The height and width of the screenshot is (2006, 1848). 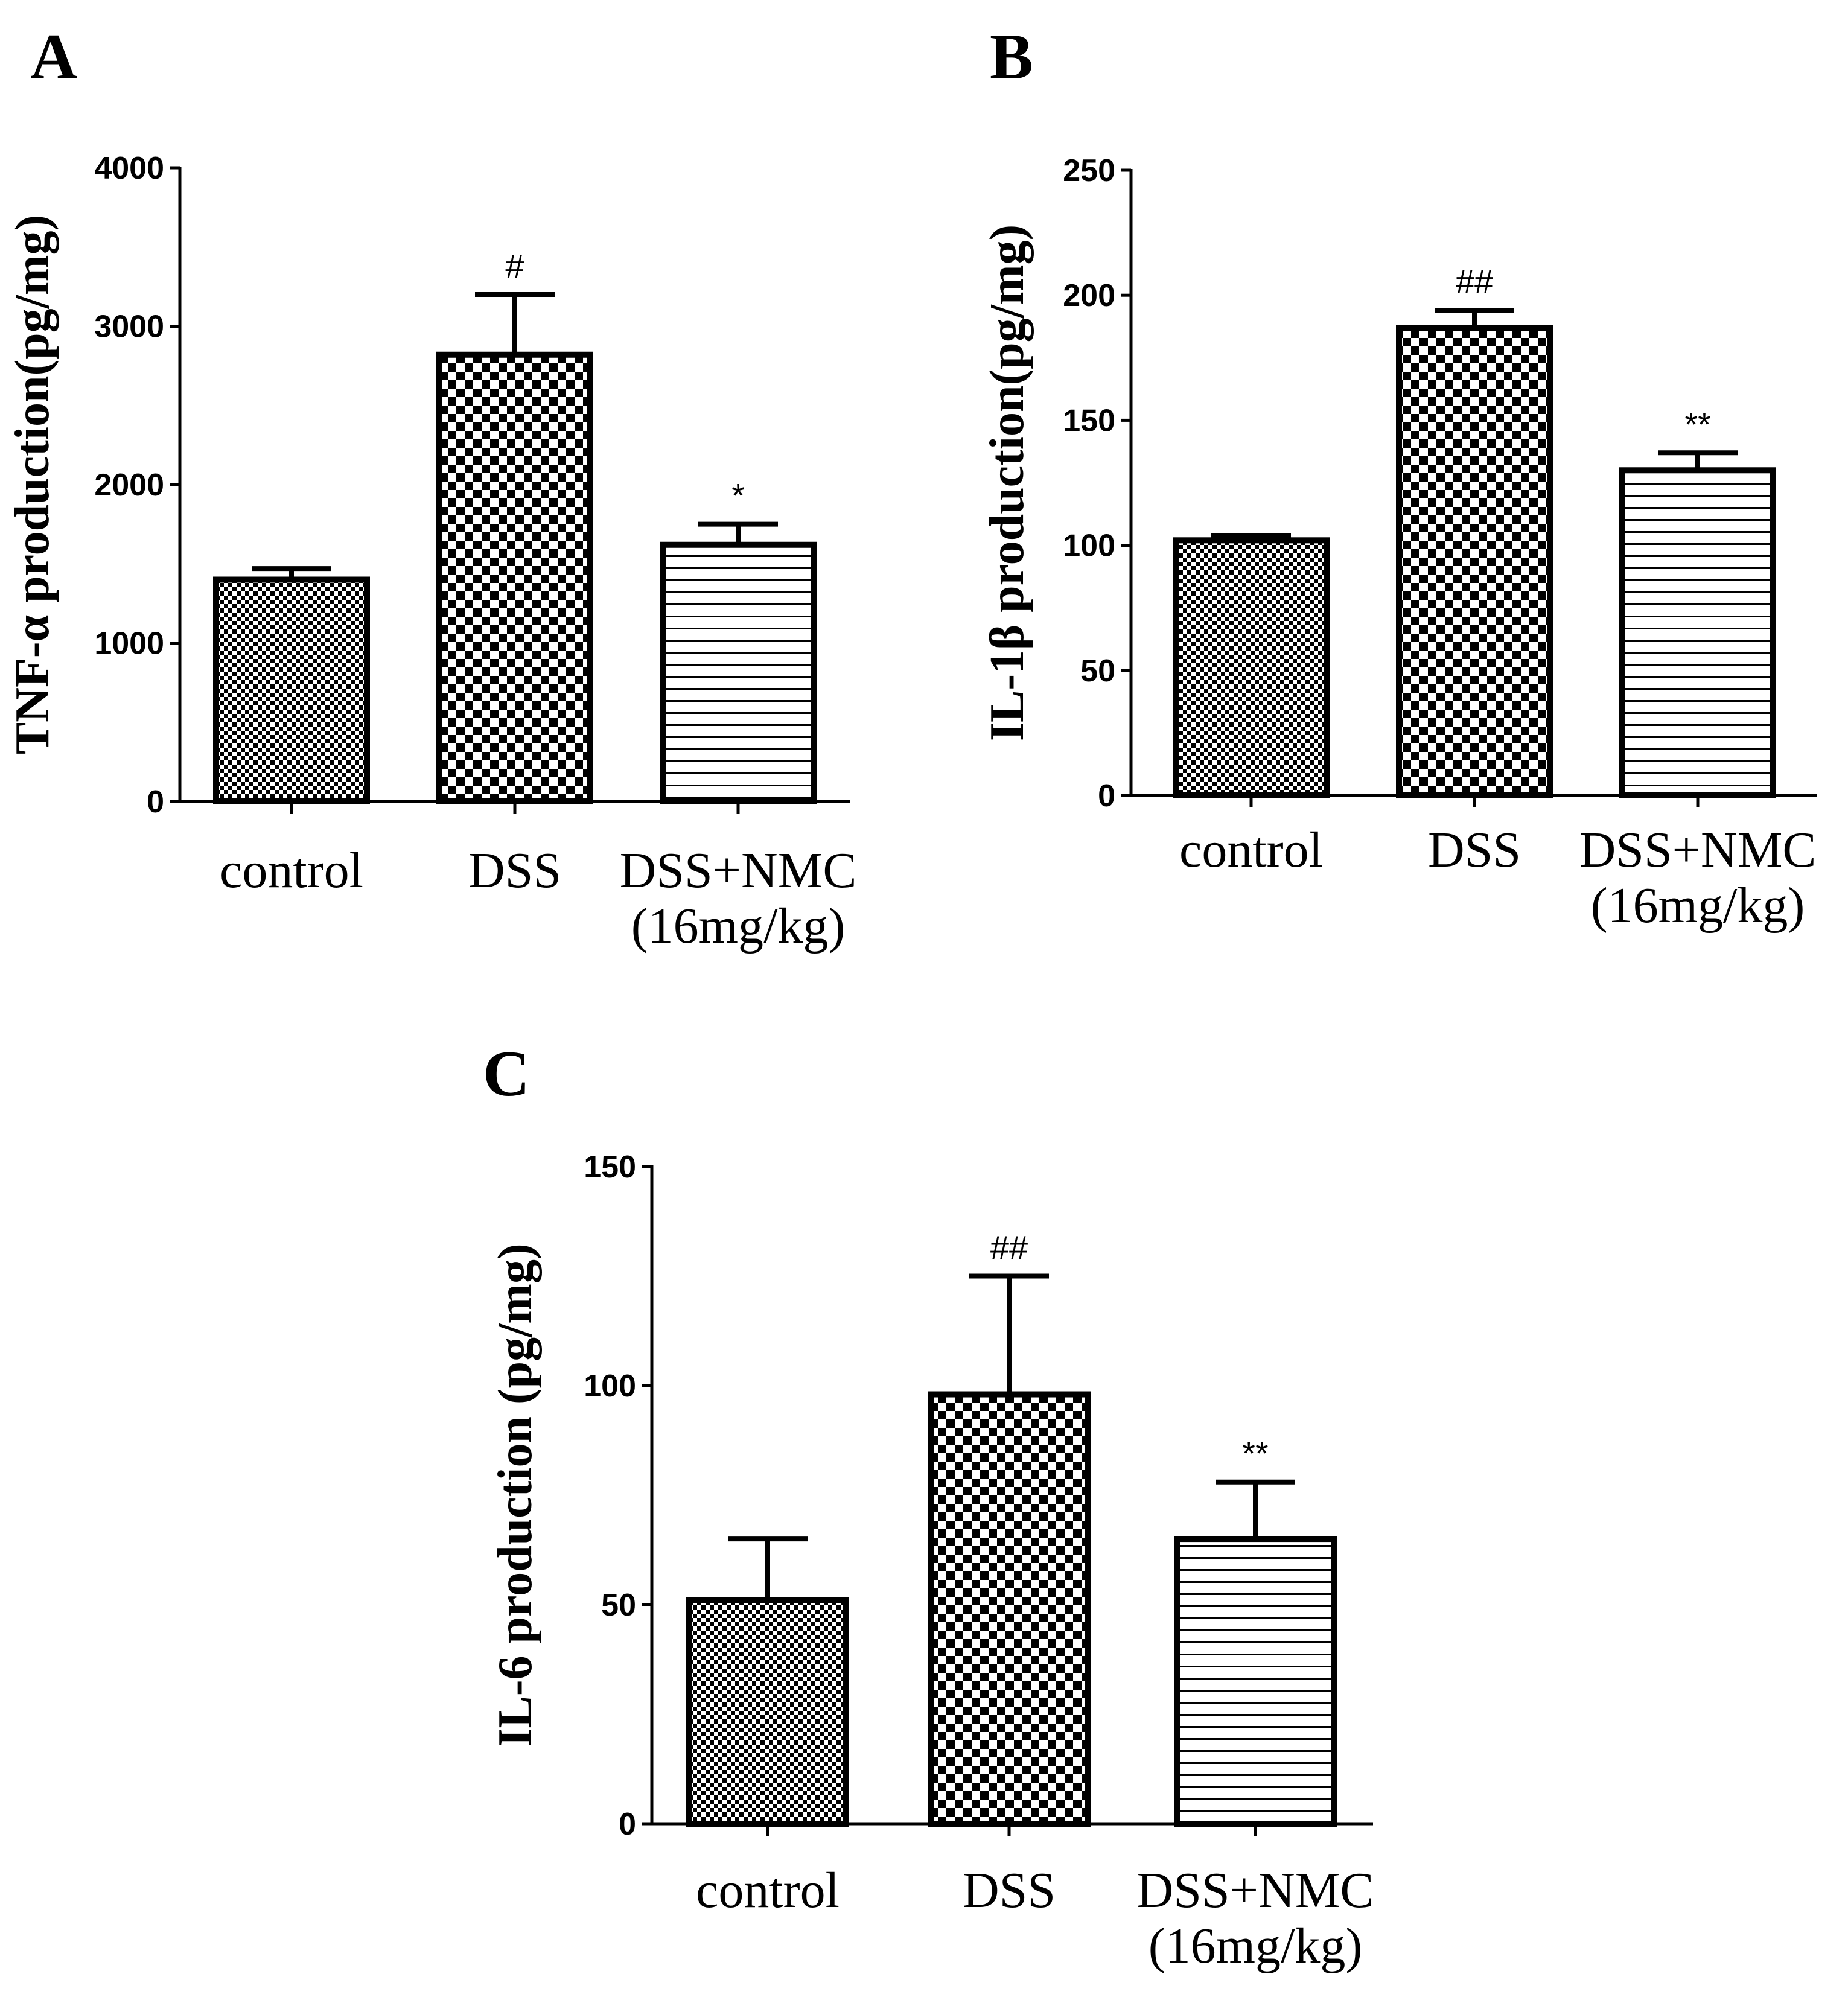 What do you see at coordinates (1475, 850) in the screenshot?
I see `panel-b-category-label-1: DSS` at bounding box center [1475, 850].